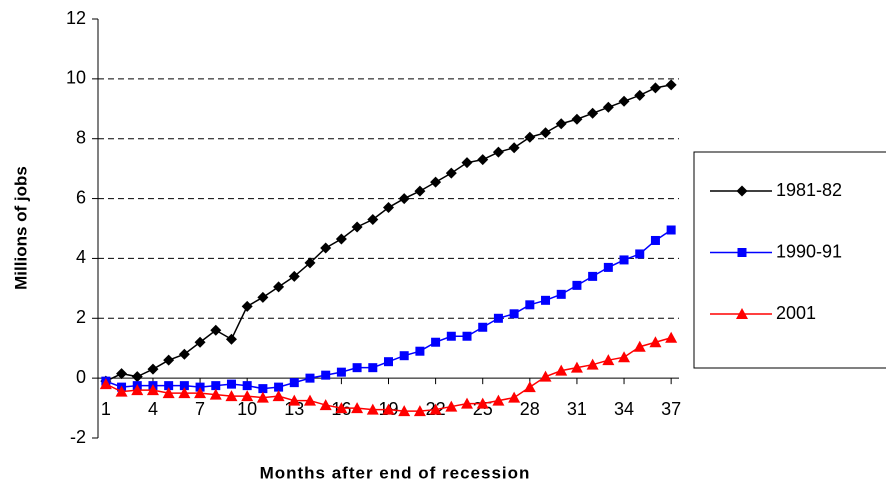 This screenshot has width=886, height=493. I want to click on x-tick-label: 10, so click(247, 409).